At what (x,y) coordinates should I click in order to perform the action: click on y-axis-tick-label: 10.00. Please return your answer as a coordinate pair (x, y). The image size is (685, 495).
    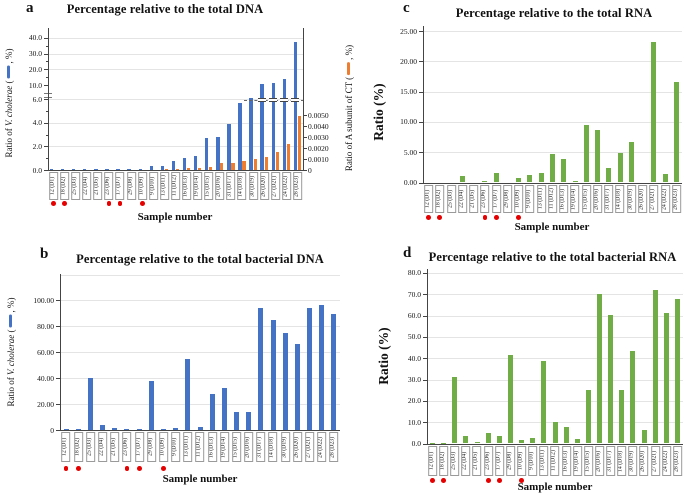
    Looking at the image, I should click on (408, 122).